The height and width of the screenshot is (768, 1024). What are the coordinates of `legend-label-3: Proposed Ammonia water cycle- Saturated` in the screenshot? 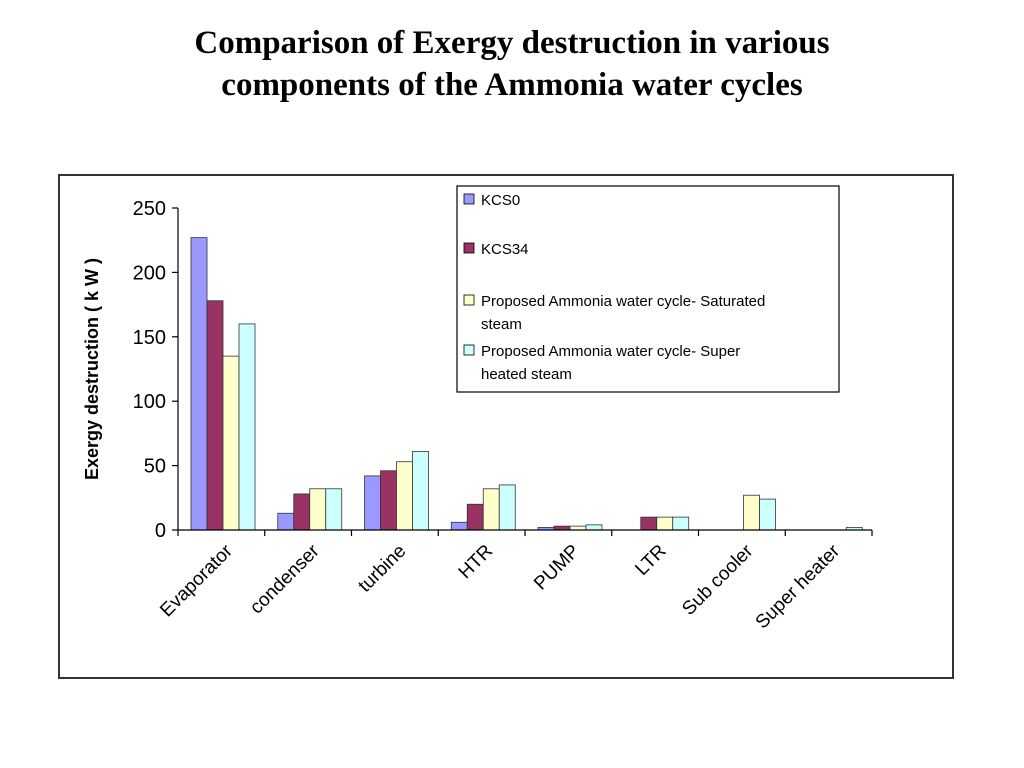 It's located at (623, 301).